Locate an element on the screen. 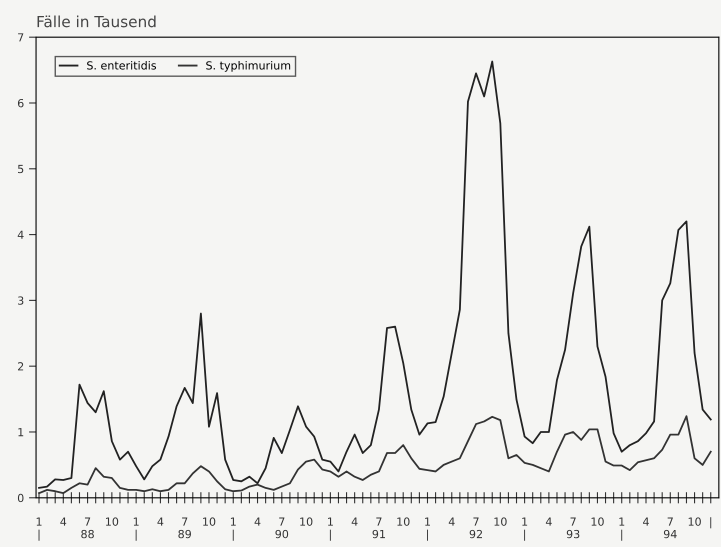  y-tick-label: 7 is located at coordinates (21, 37).